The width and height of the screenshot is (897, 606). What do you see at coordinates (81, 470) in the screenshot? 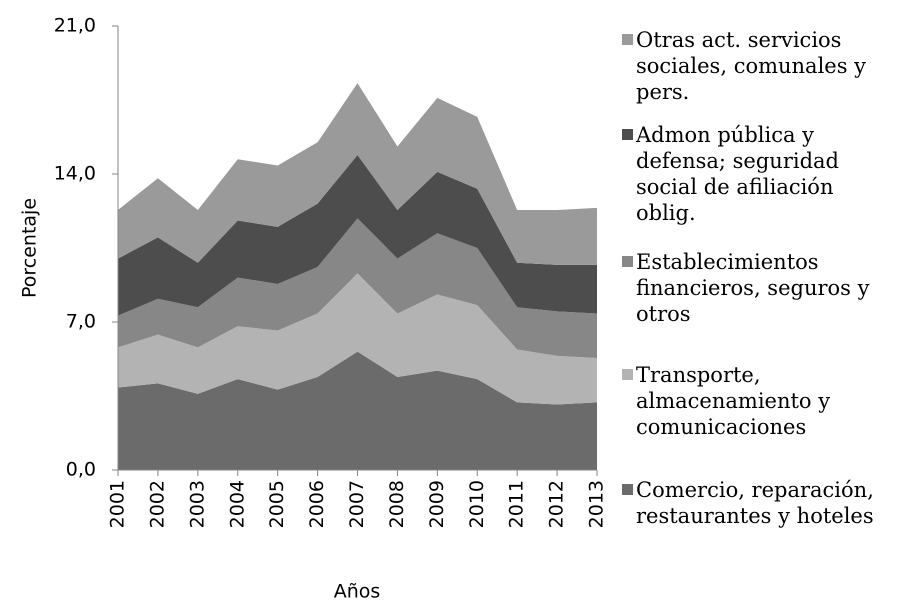
I see `y-tick-label: 0,0` at bounding box center [81, 470].